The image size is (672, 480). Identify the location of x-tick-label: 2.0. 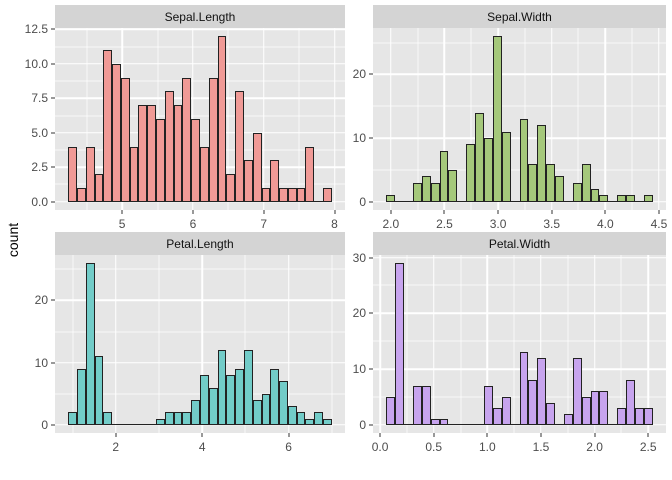
(391, 224).